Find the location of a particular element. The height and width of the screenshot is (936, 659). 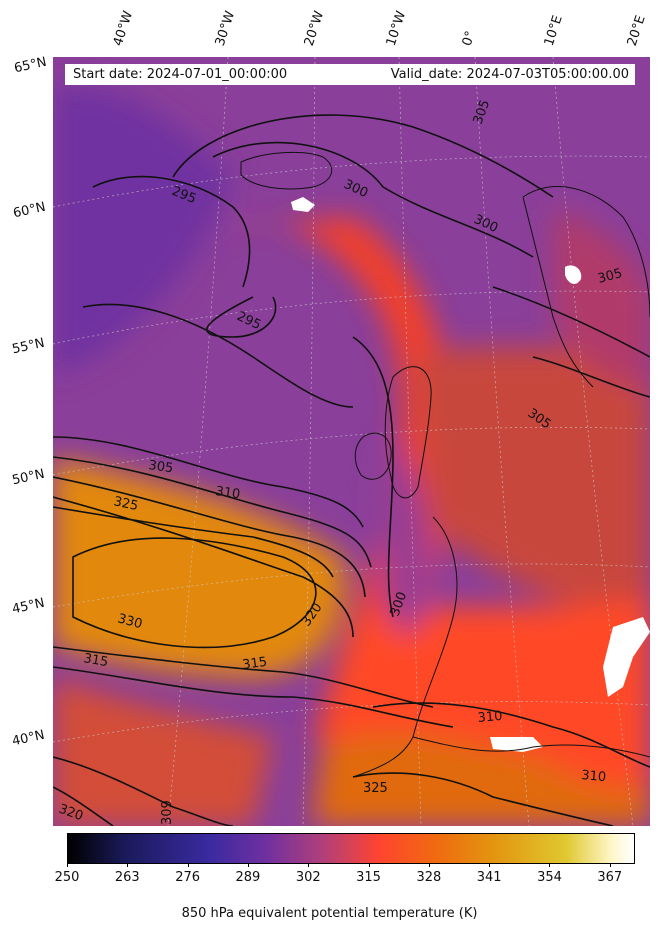

colorbar-tick-label: 328 is located at coordinates (429, 877).